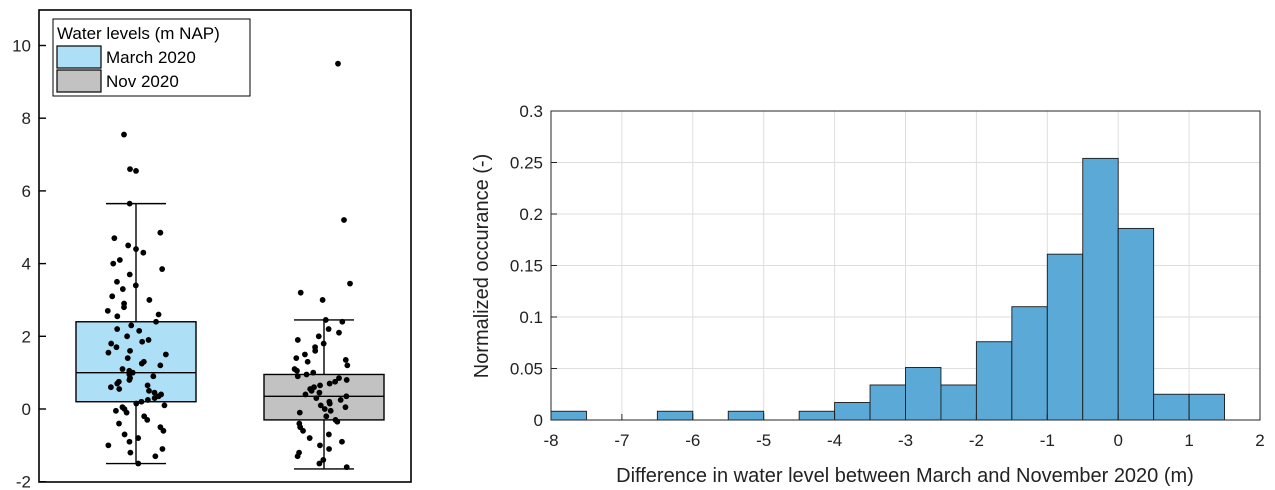 This screenshot has height=490, width=1275. Describe the element at coordinates (533, 266) in the screenshot. I see `histogram-y-axis: 0 0.05 0.1 0.15 0.2 0.25 0.3` at that location.